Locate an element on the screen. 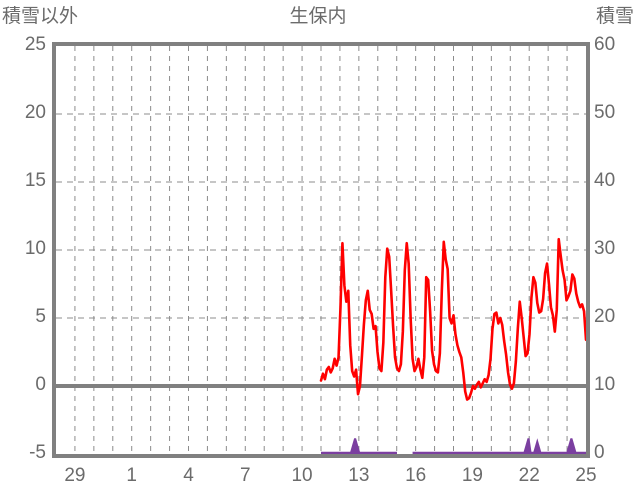  x-tick-label: 4 is located at coordinates (188, 475).